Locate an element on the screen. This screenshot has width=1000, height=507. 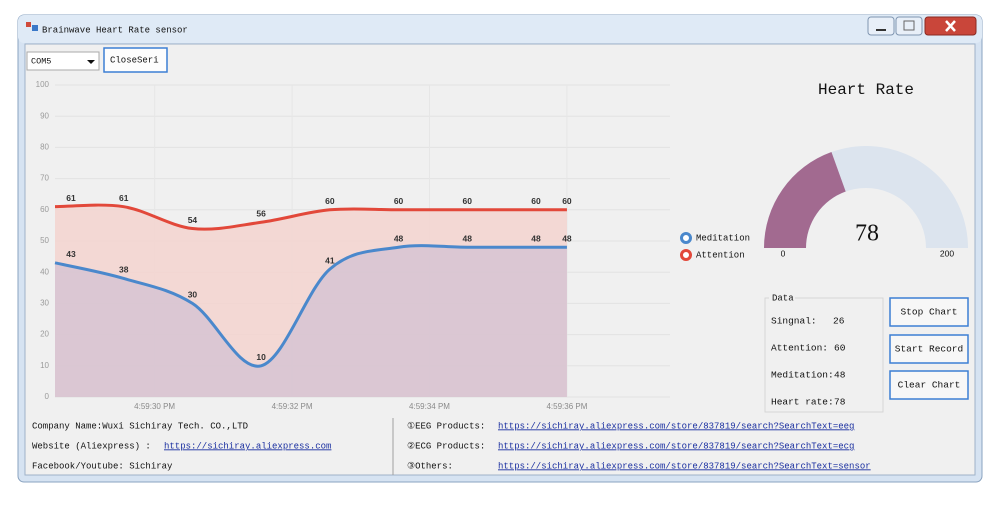
data-label: 30 is located at coordinates (193, 295).